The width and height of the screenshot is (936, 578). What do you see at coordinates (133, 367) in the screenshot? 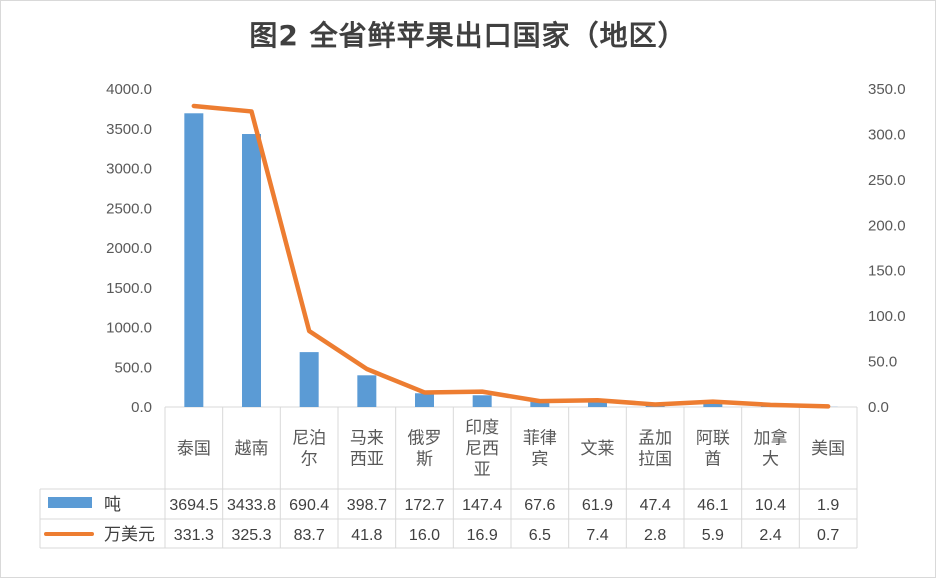
I see `y-left-tick-label: 500.0` at bounding box center [133, 367].